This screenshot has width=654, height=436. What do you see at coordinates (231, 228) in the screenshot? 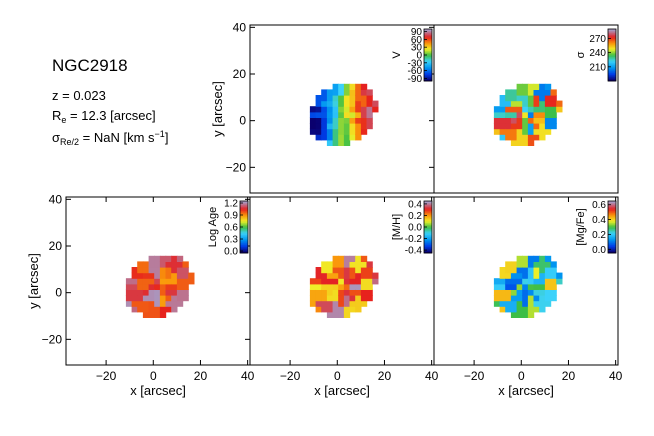
I see `colorbar-tick-label: 0.6` at bounding box center [231, 228].